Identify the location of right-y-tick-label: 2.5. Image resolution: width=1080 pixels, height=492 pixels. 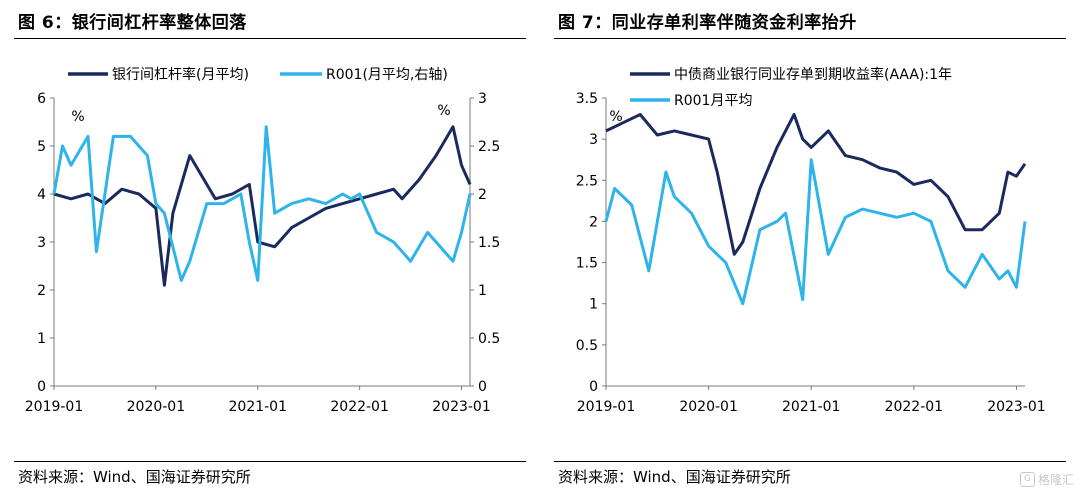
(489, 147).